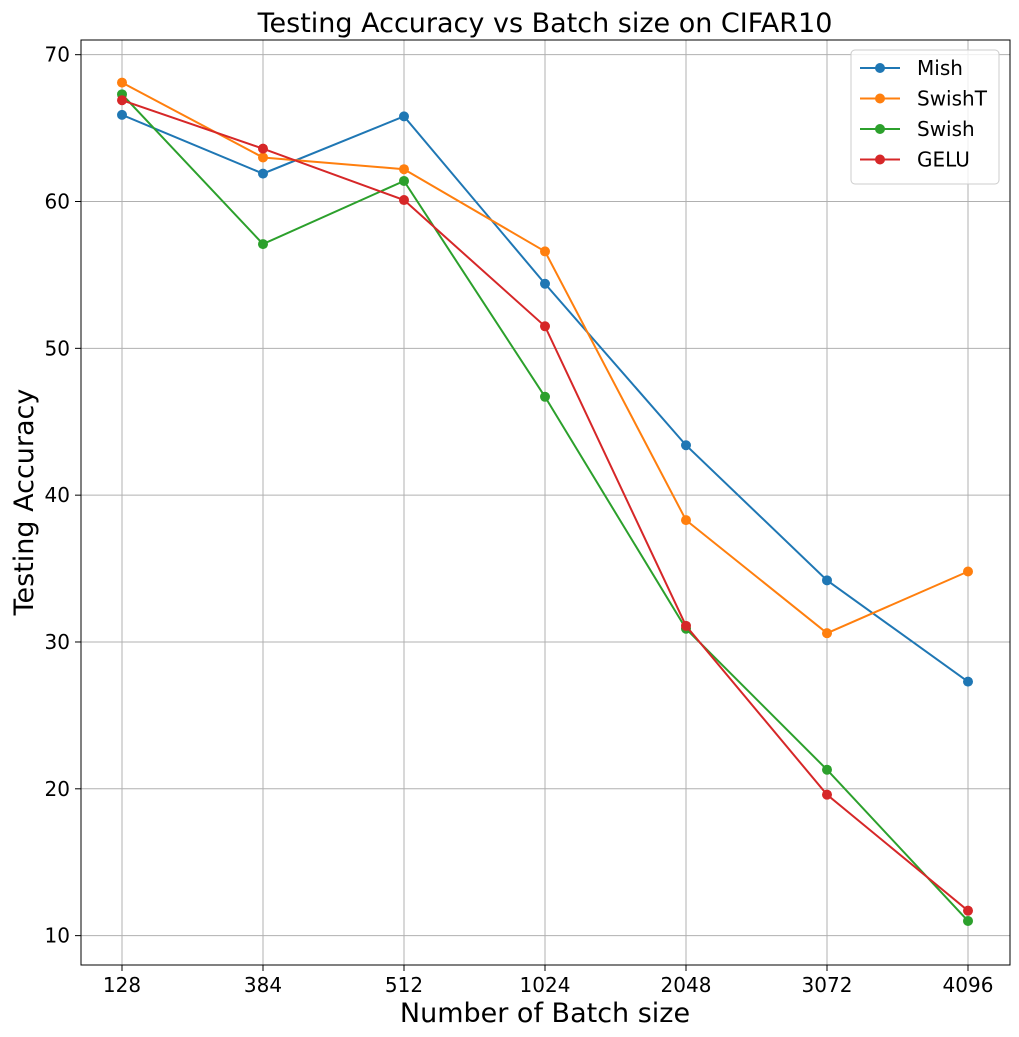 The width and height of the screenshot is (1019, 1037). I want to click on legend: Mish SwishT Swish GELU, so click(925, 117).